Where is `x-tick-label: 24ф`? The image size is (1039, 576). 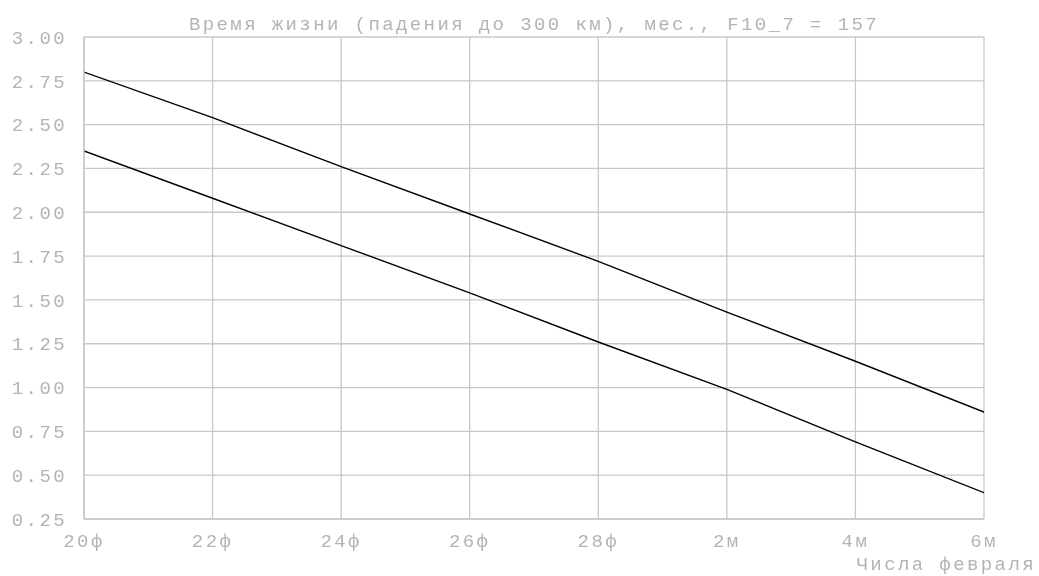 x-tick-label: 24ф is located at coordinates (341, 542).